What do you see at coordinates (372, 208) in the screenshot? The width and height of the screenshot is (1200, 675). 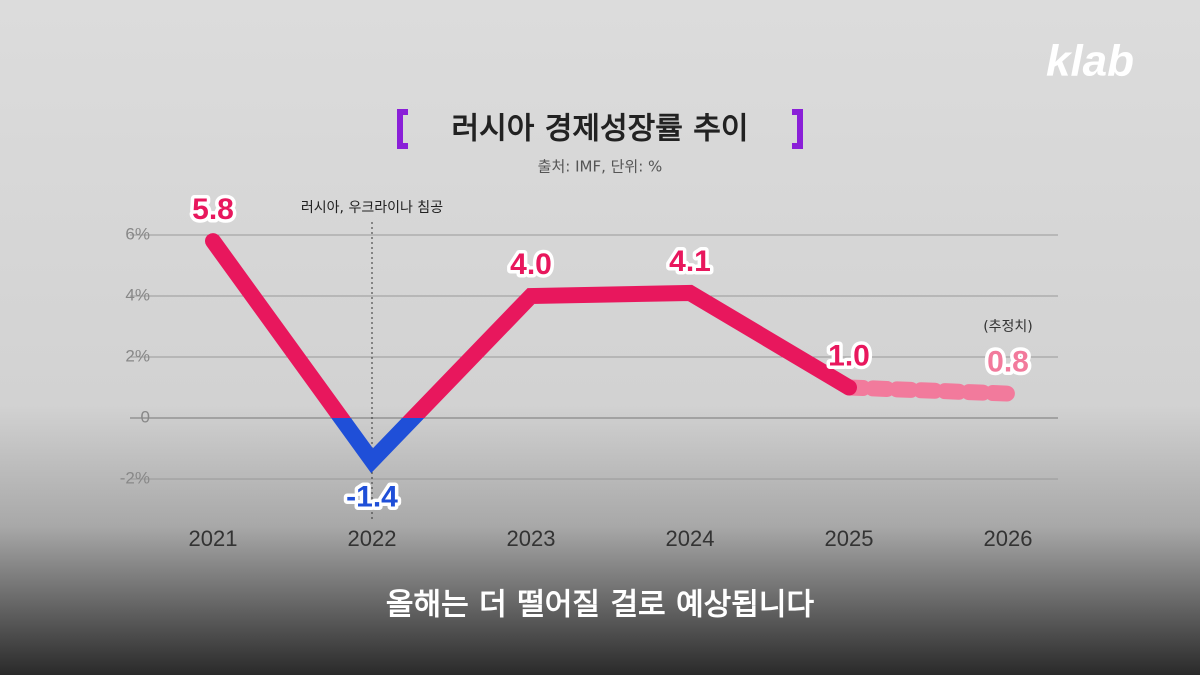 I see `annotation: 러시아, 우크라이나 침공` at bounding box center [372, 208].